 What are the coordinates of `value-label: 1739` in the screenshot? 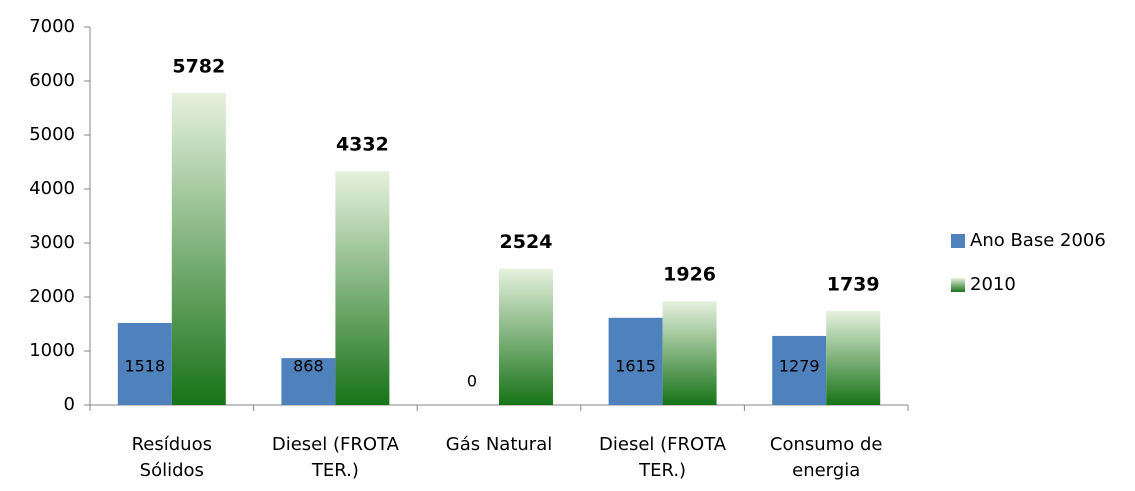 It's located at (853, 285).